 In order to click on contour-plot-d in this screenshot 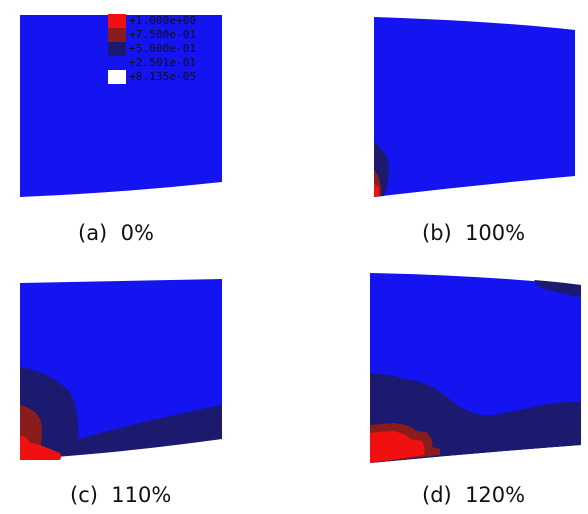, I will do `click(475, 368)`.